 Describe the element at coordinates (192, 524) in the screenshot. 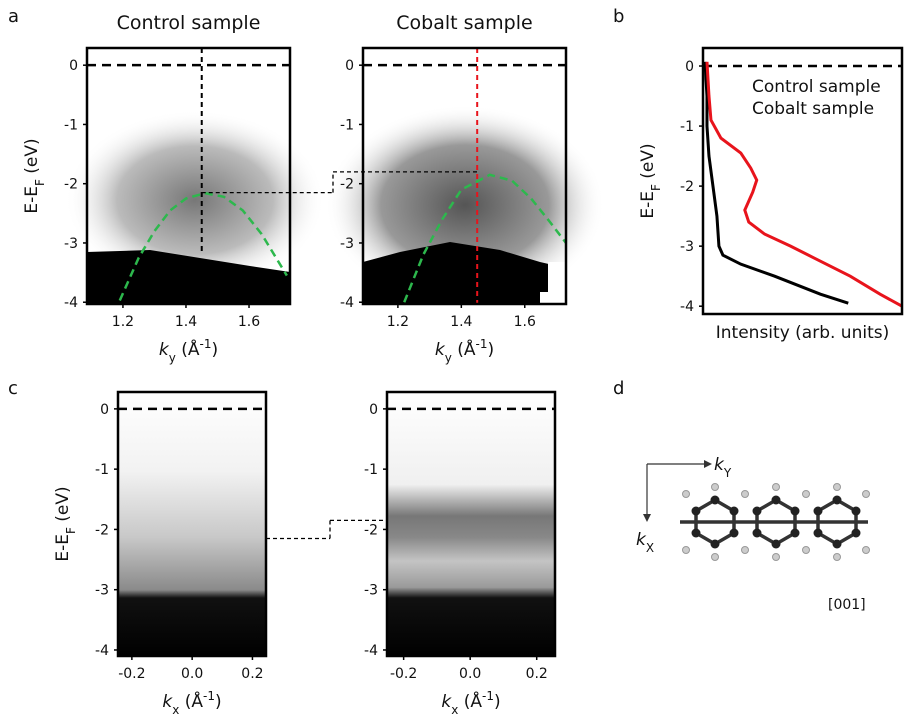

I see `arpes-image-c-control` at that location.